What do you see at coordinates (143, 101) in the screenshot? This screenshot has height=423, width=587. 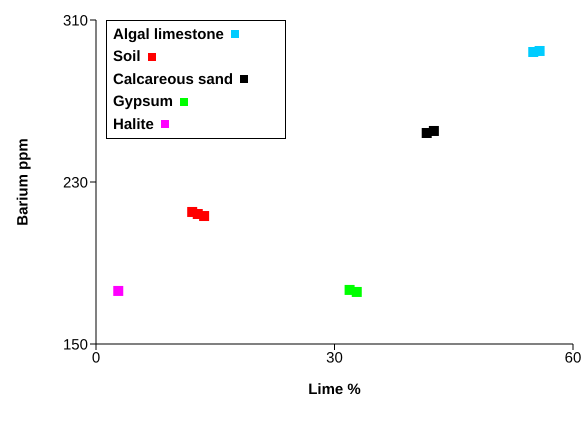 I see `legend-label: Gypsum` at bounding box center [143, 101].